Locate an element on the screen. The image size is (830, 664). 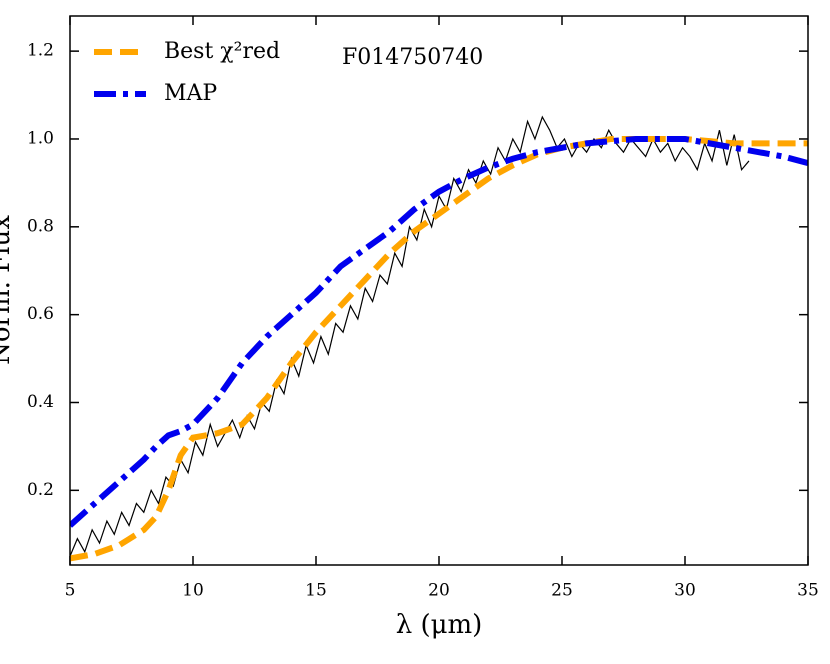
legend-label: Best χ²red is located at coordinates (222, 51).